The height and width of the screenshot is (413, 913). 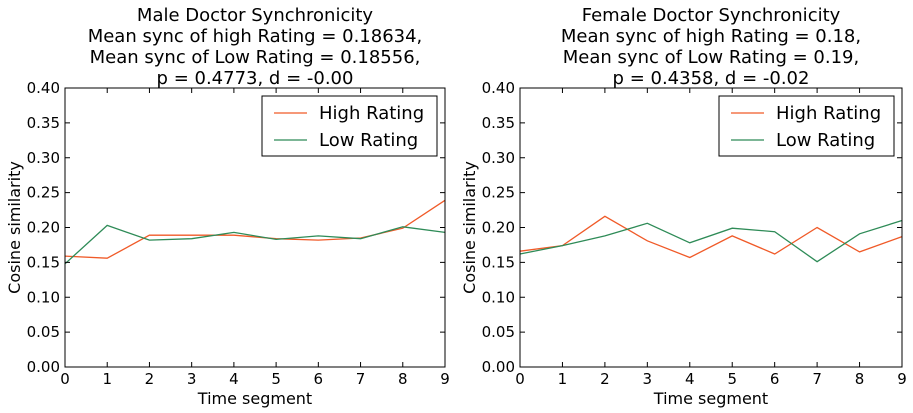 What do you see at coordinates (255, 36) in the screenshot?
I see `chart-title-line: Mean sync of high Rating = 0.18634,` at bounding box center [255, 36].